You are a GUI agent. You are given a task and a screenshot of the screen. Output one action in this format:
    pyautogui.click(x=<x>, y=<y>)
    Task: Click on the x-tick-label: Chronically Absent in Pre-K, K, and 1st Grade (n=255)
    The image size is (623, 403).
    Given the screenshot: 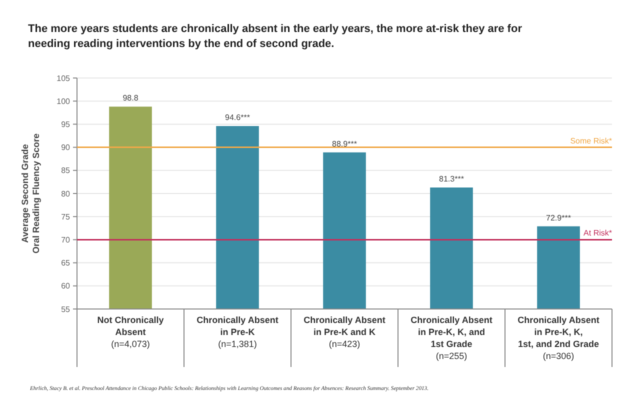 What is the action you would take?
    pyautogui.click(x=451, y=338)
    